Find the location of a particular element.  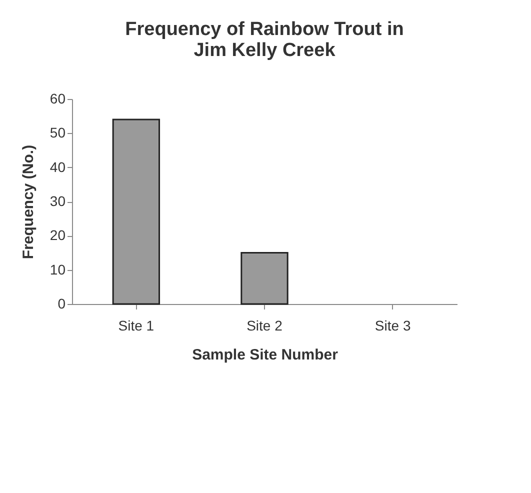

y-tick-label: 60 is located at coordinates (58, 98).